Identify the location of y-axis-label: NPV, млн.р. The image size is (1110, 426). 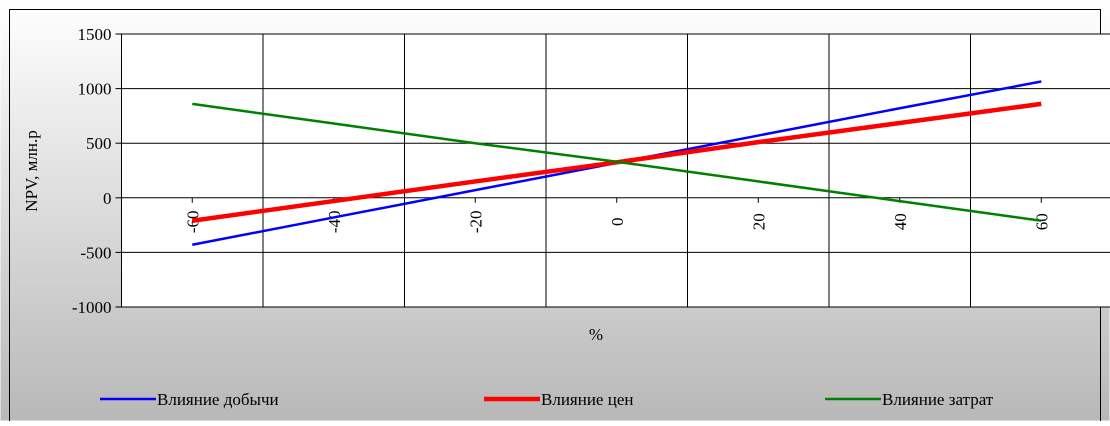
(31, 170).